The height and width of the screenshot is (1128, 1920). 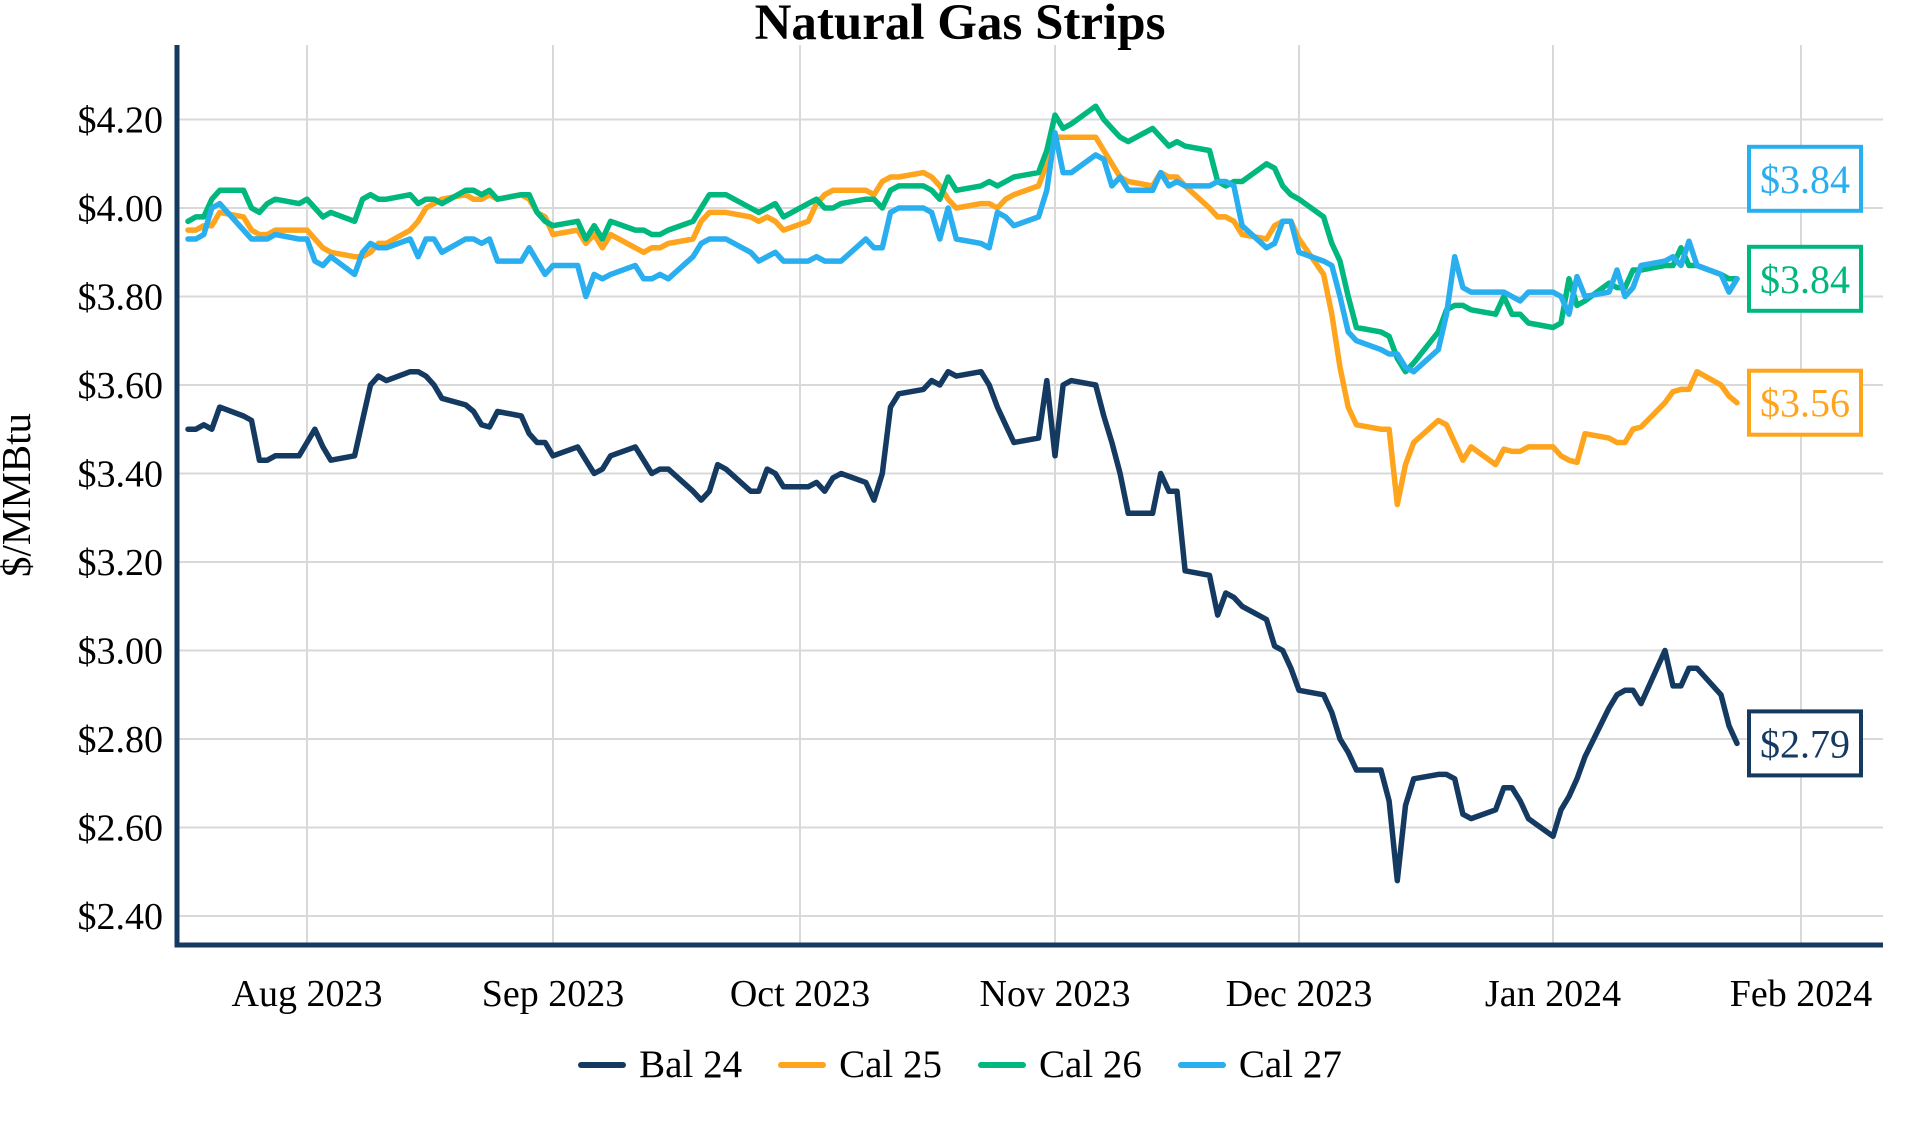 What do you see at coordinates (1805, 461) in the screenshot?
I see `end-labels: $2.79 $3.56 $3.84 $3.84` at bounding box center [1805, 461].